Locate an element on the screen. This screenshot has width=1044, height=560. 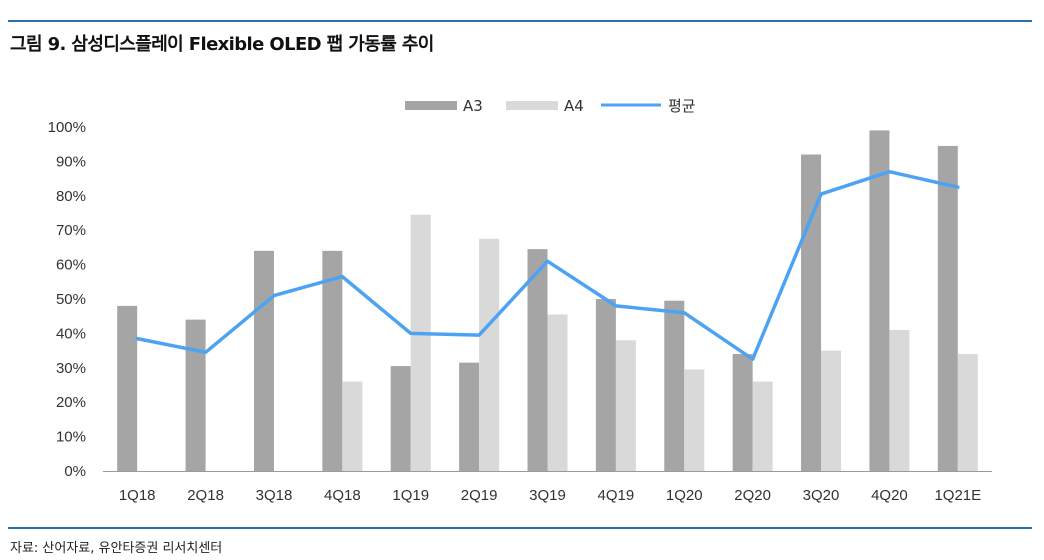
y-tick-label: 20% is located at coordinates (71, 402).